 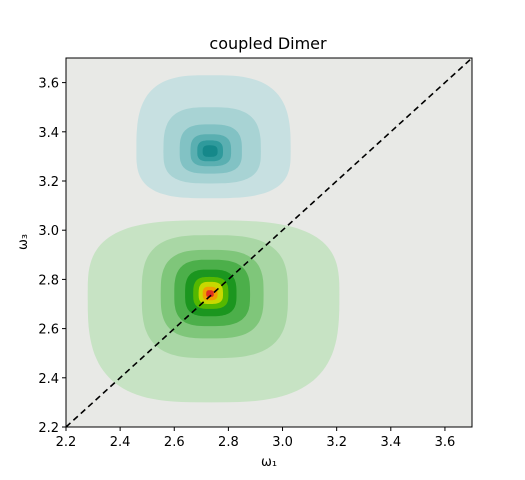 What do you see at coordinates (390, 442) in the screenshot?
I see `x-tick-label: 3.4` at bounding box center [390, 442].